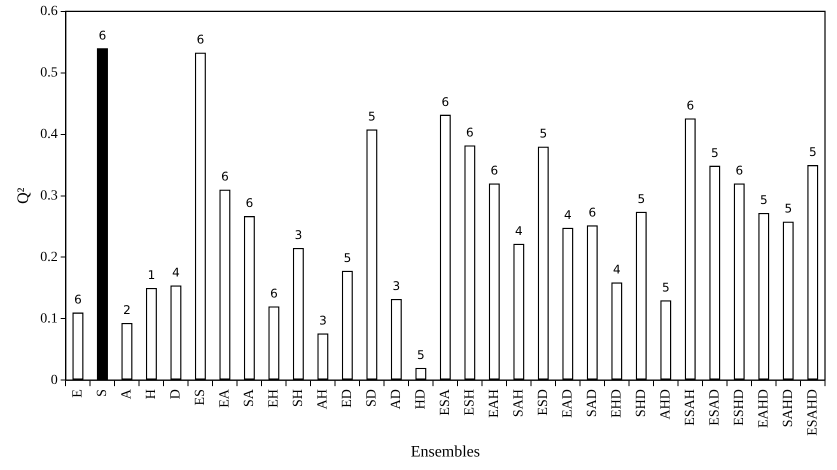 The height and width of the screenshot is (470, 837). Describe the element at coordinates (49, 73) in the screenshot. I see `y-tick-label: 0.5` at that location.